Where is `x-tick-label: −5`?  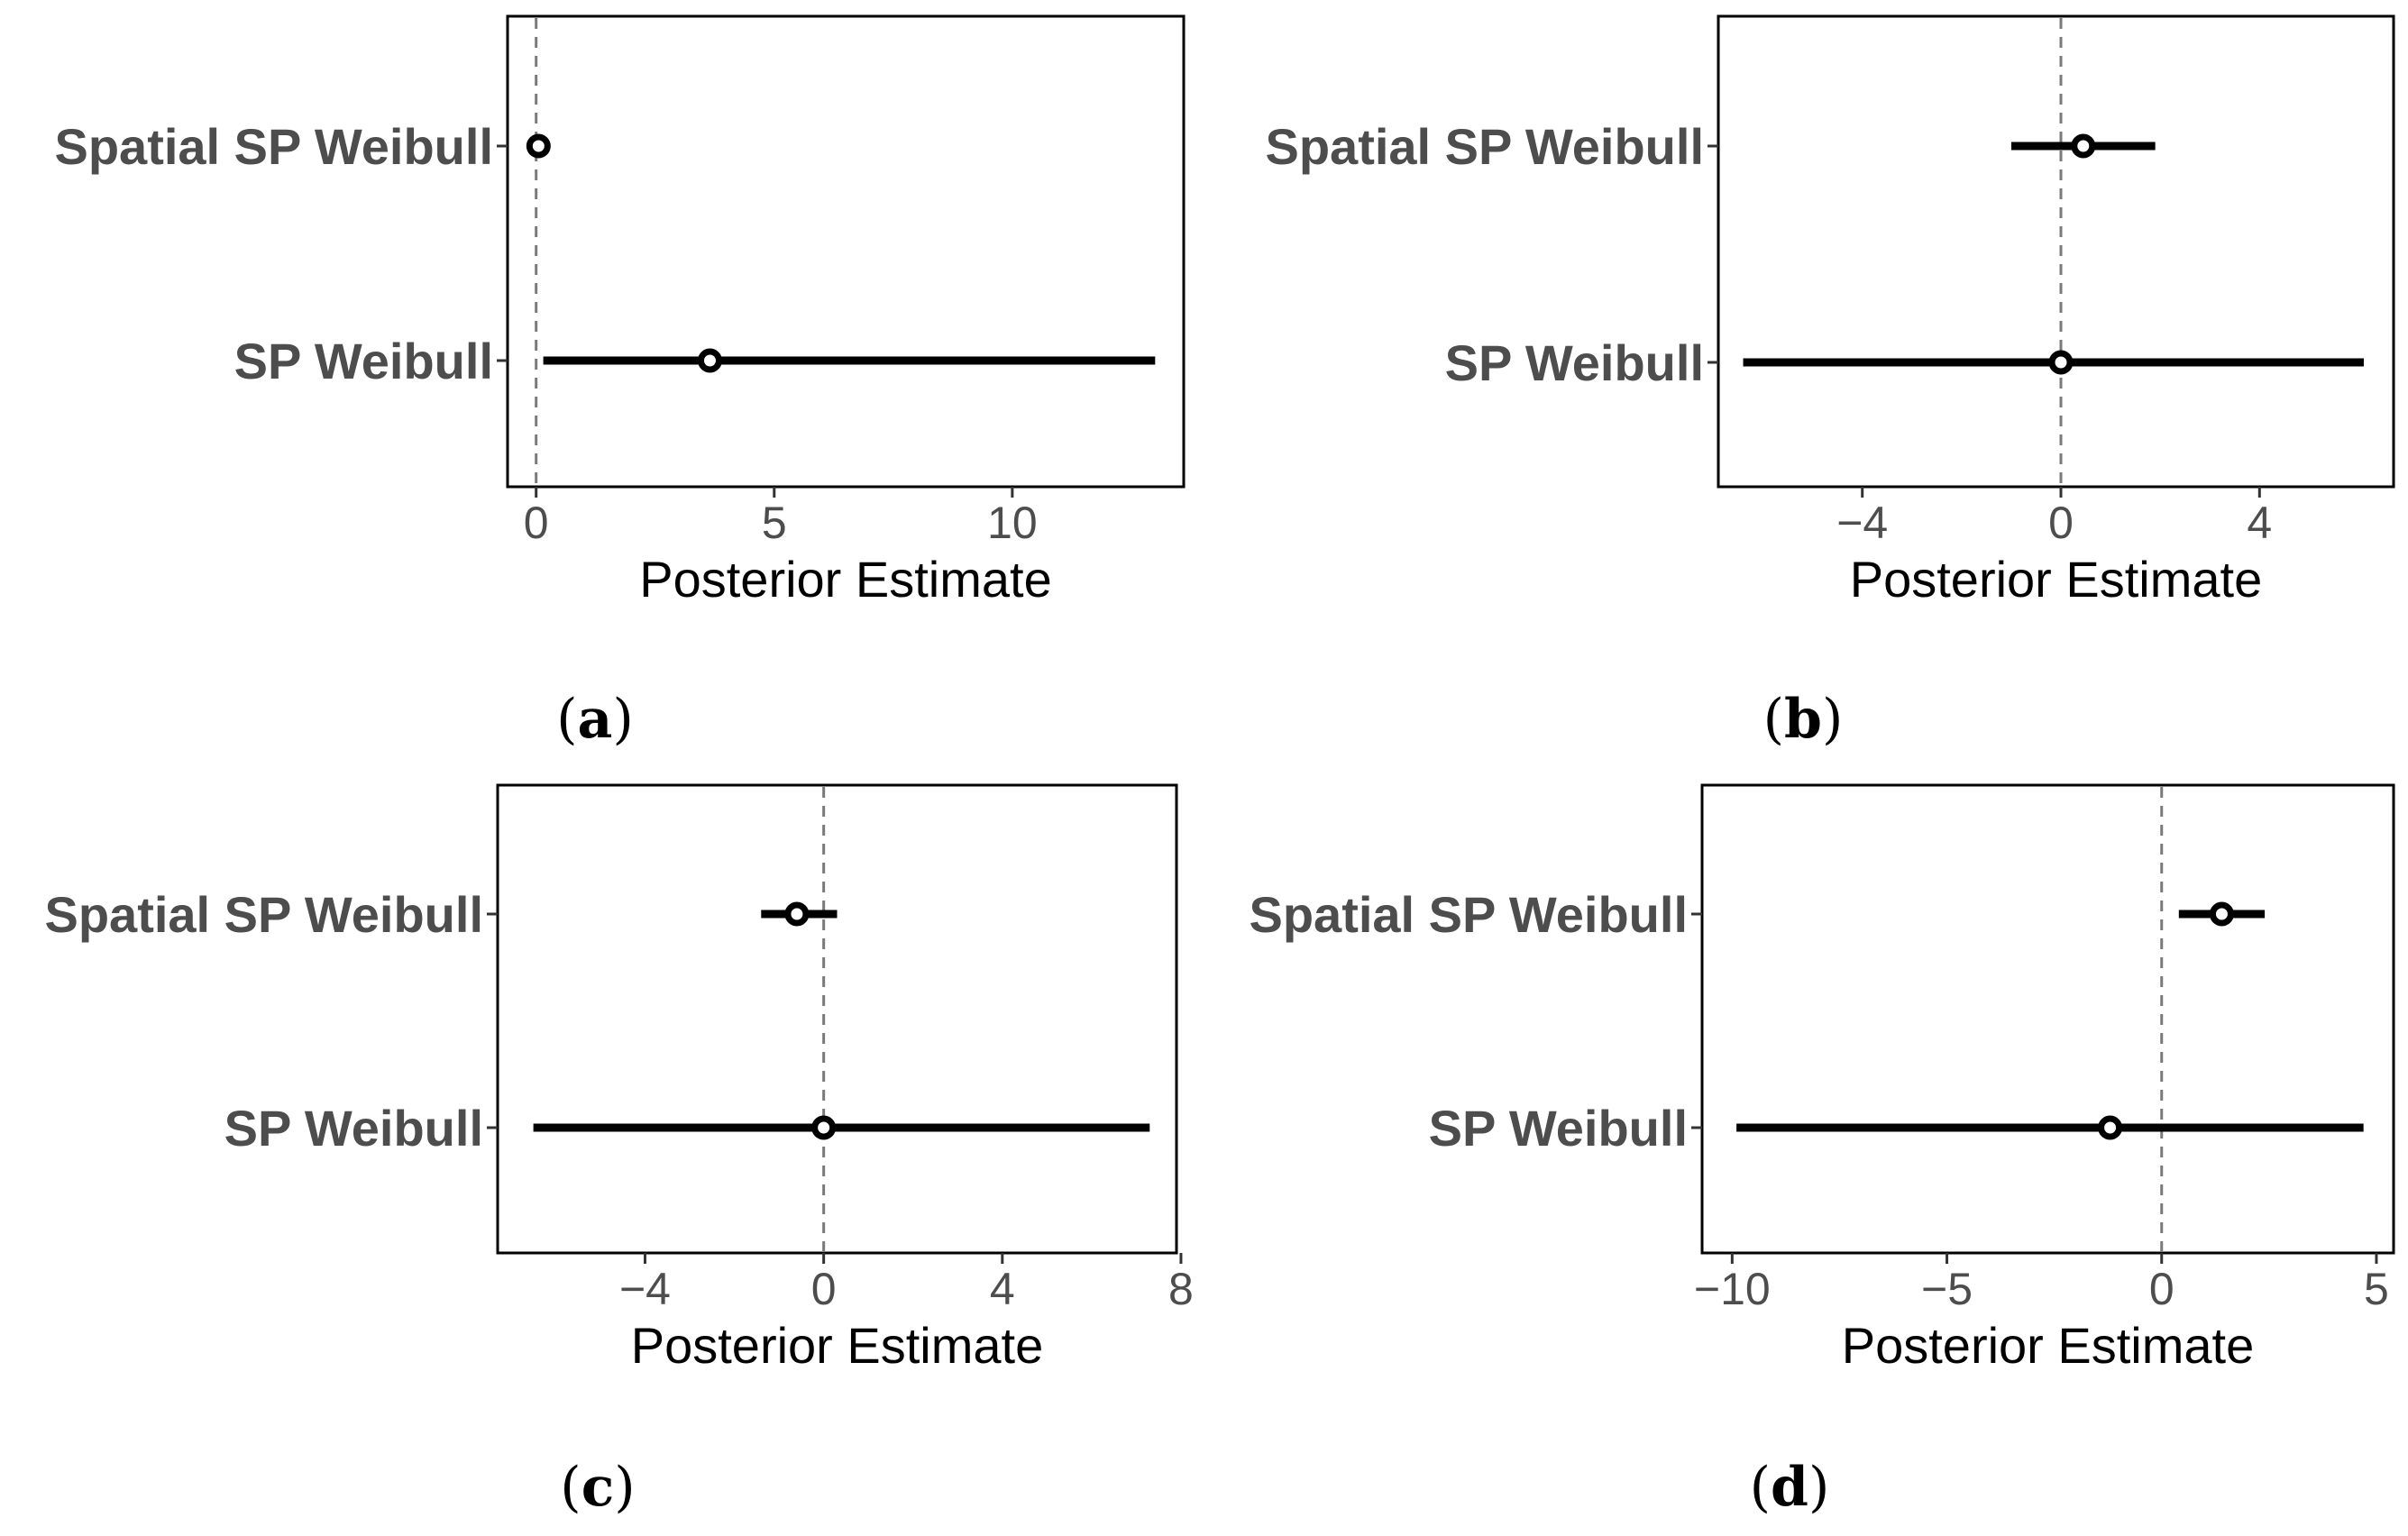 x-tick-label: −5 is located at coordinates (1947, 1289).